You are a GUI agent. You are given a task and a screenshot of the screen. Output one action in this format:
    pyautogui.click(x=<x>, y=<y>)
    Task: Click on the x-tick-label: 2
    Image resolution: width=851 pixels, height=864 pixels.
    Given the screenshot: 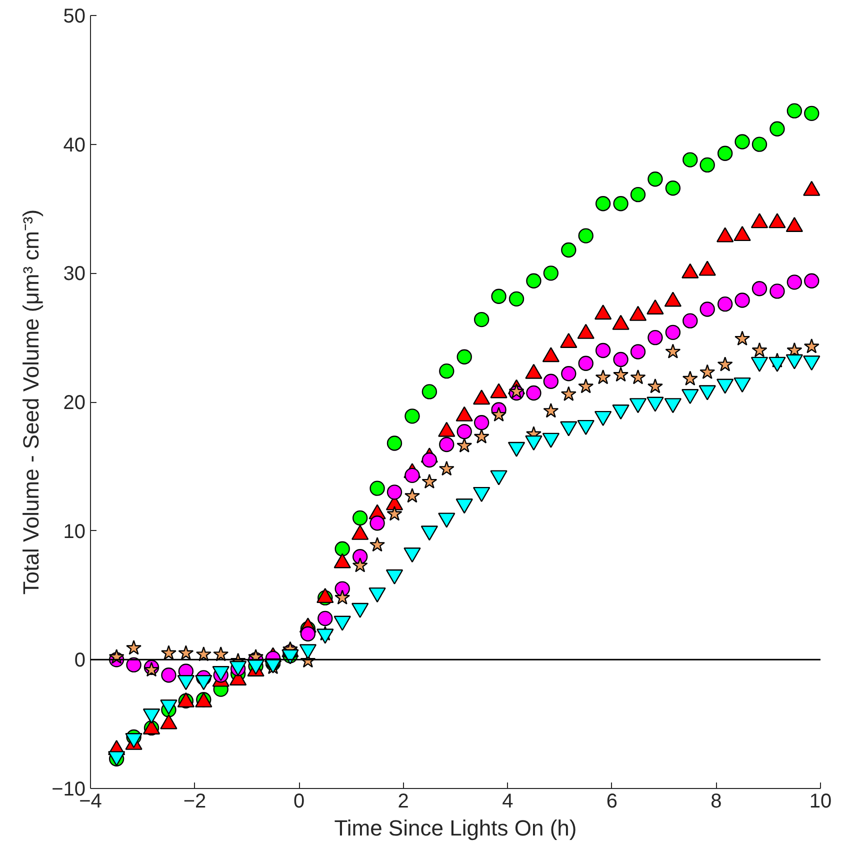 What is the action you would take?
    pyautogui.click(x=403, y=801)
    